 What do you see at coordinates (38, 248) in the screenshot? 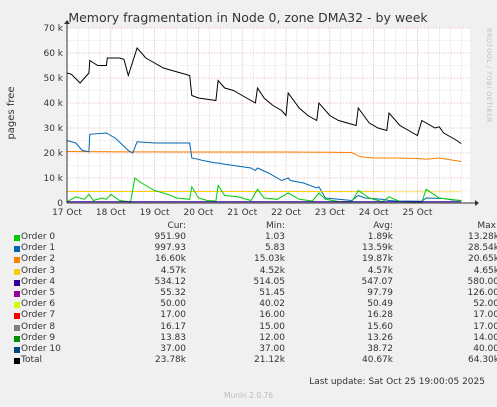
I see `legend-name: Order 1` at bounding box center [38, 248].